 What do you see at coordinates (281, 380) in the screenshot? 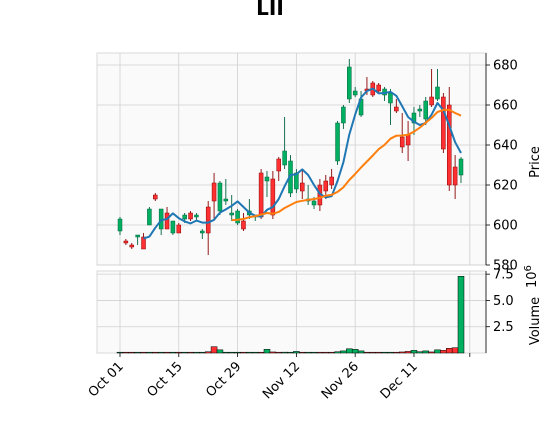
I see `x-tick-label: Nov 12` at bounding box center [281, 380].